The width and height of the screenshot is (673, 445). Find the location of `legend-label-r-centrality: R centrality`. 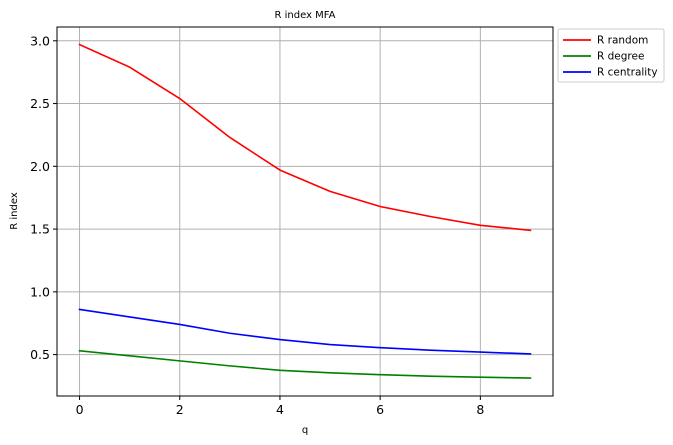

legend-label-r-centrality: R centrality is located at coordinates (627, 73).